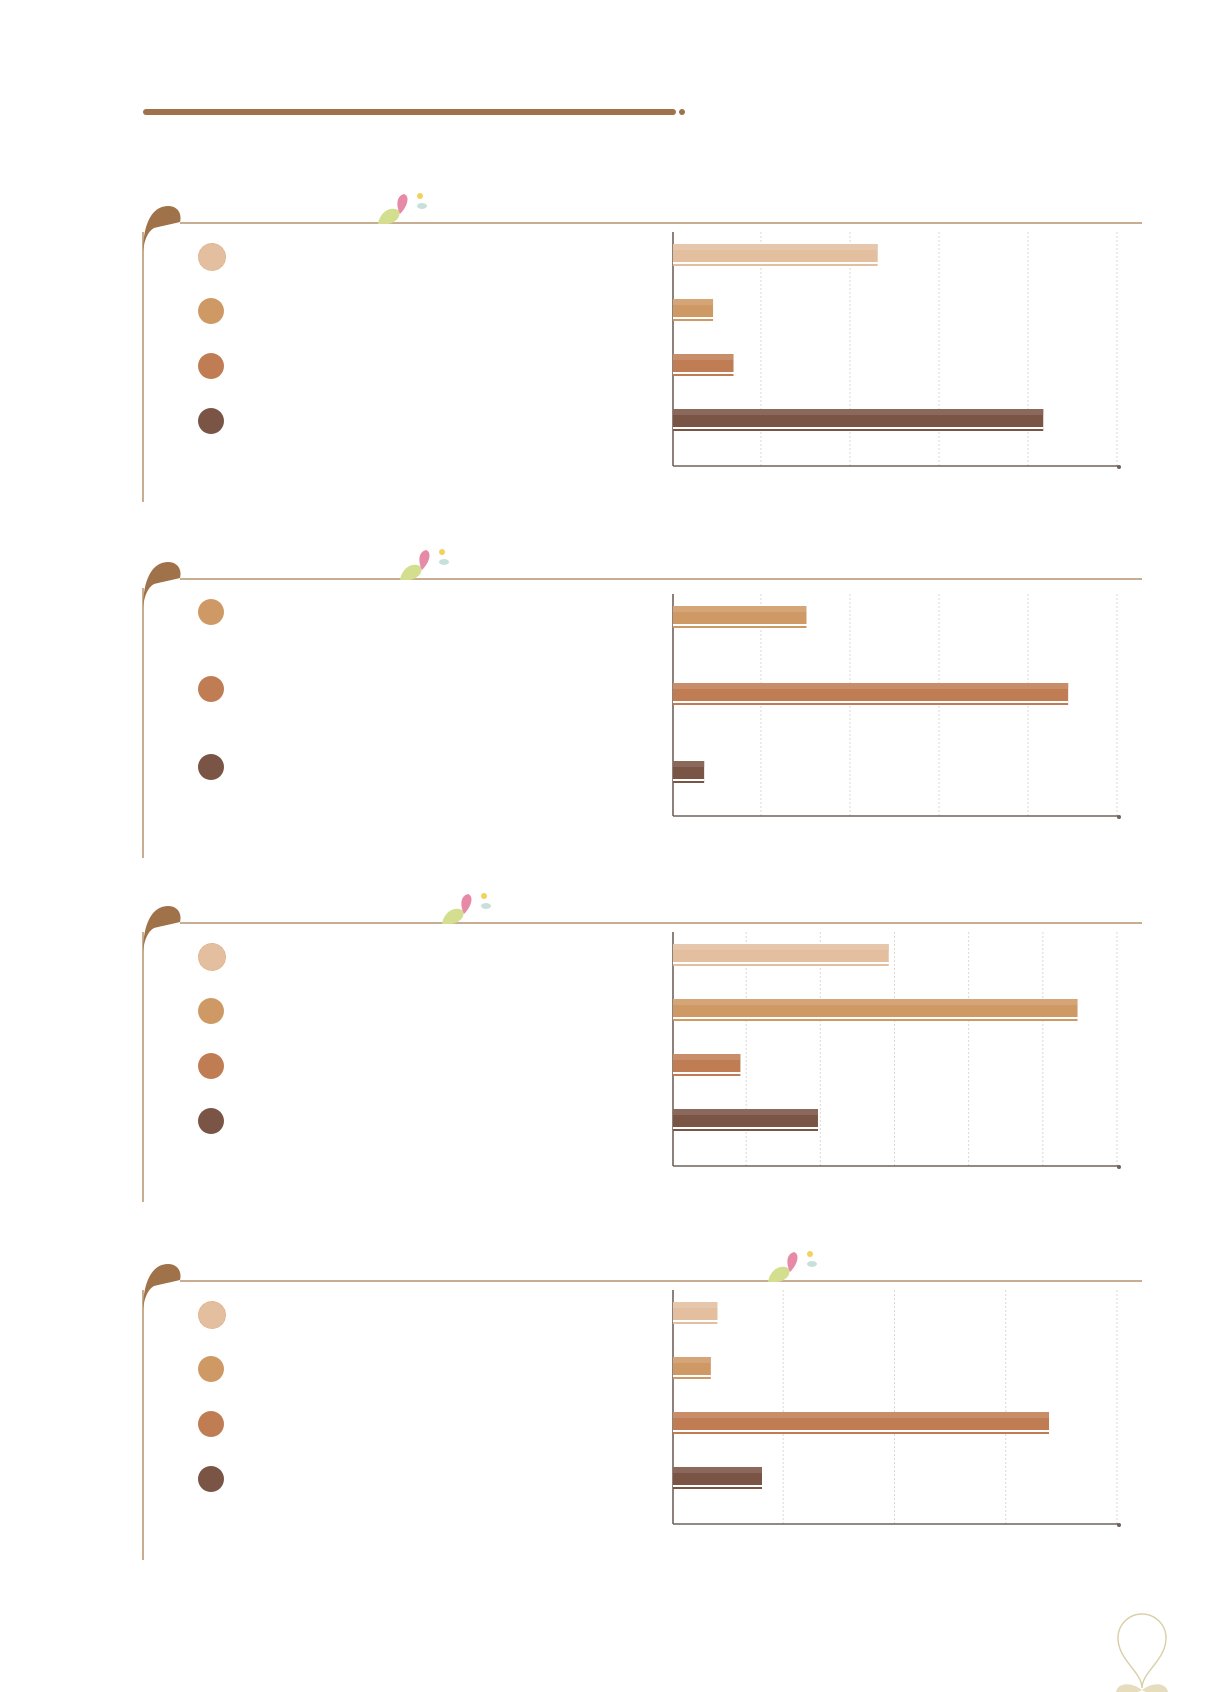 This screenshot has height=1692, width=1224. I want to click on bulb-icon, so click(1142, 1652).